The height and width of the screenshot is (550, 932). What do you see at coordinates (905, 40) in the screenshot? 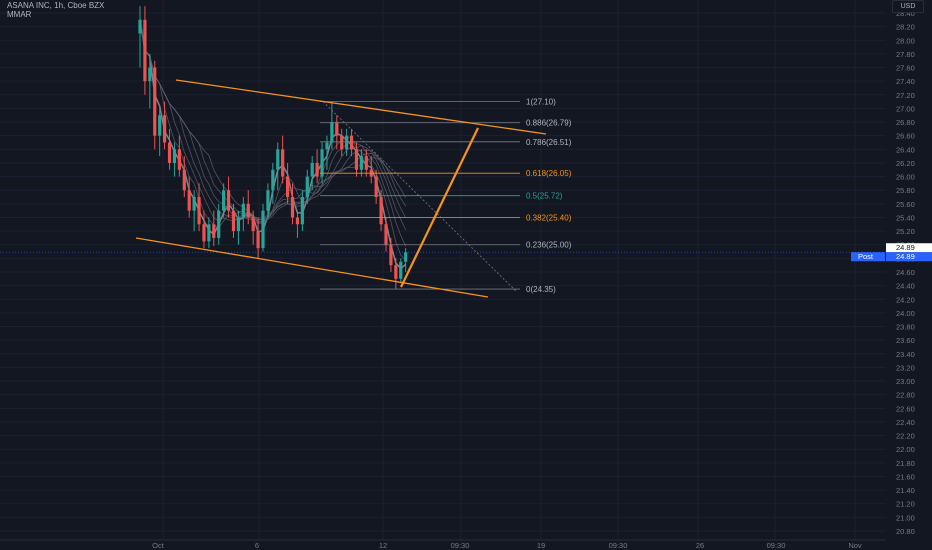
I see `price-tick: 28.00` at bounding box center [905, 40].